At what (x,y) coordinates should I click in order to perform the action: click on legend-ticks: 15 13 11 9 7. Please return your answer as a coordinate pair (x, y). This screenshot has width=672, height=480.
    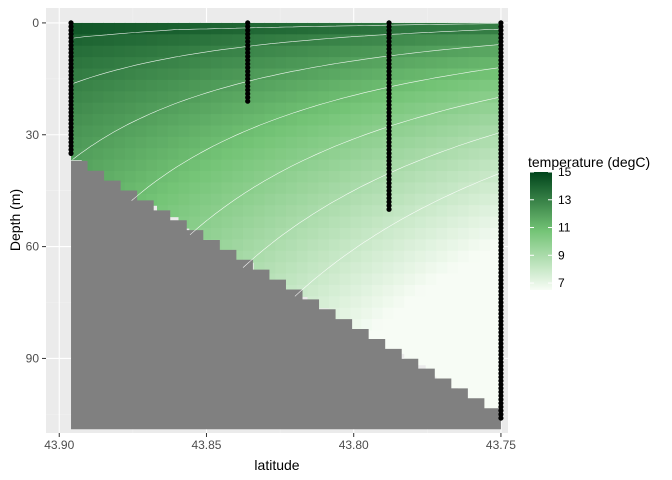
    Looking at the image, I should click on (551, 227).